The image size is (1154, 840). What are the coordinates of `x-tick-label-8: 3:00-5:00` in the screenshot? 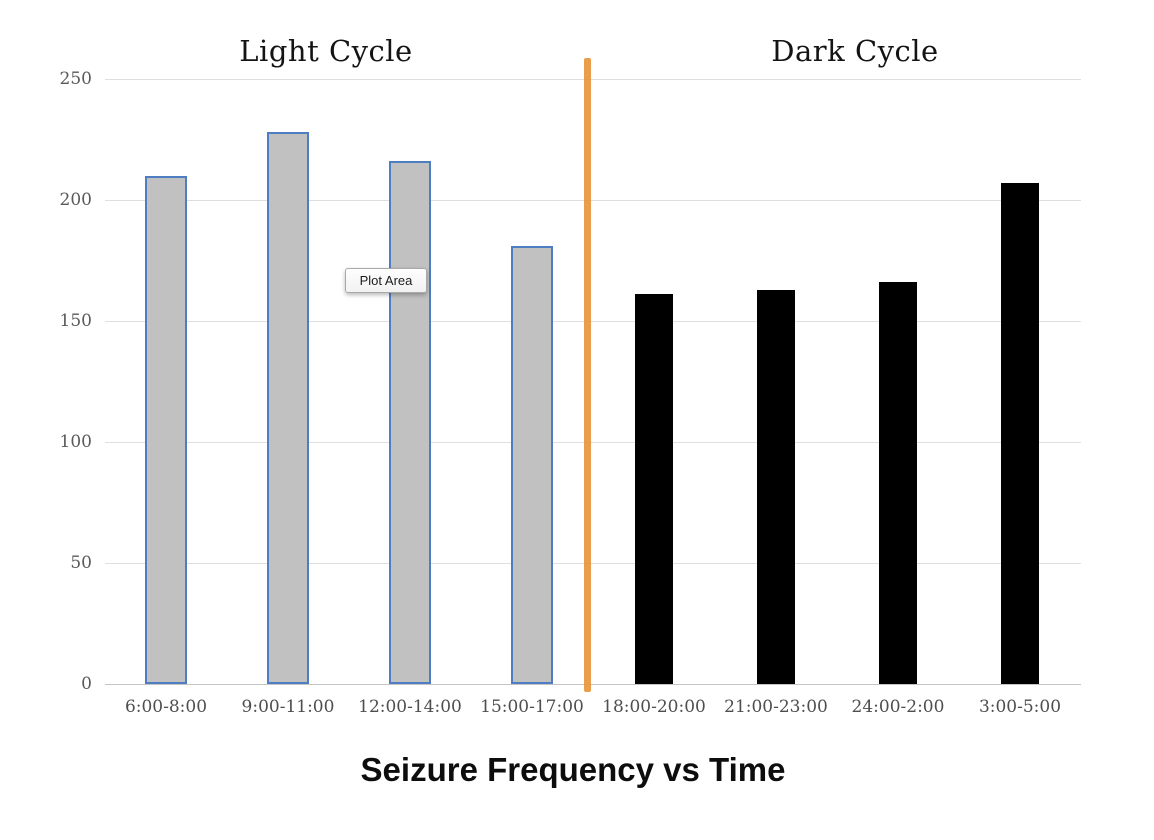 It's located at (1020, 707).